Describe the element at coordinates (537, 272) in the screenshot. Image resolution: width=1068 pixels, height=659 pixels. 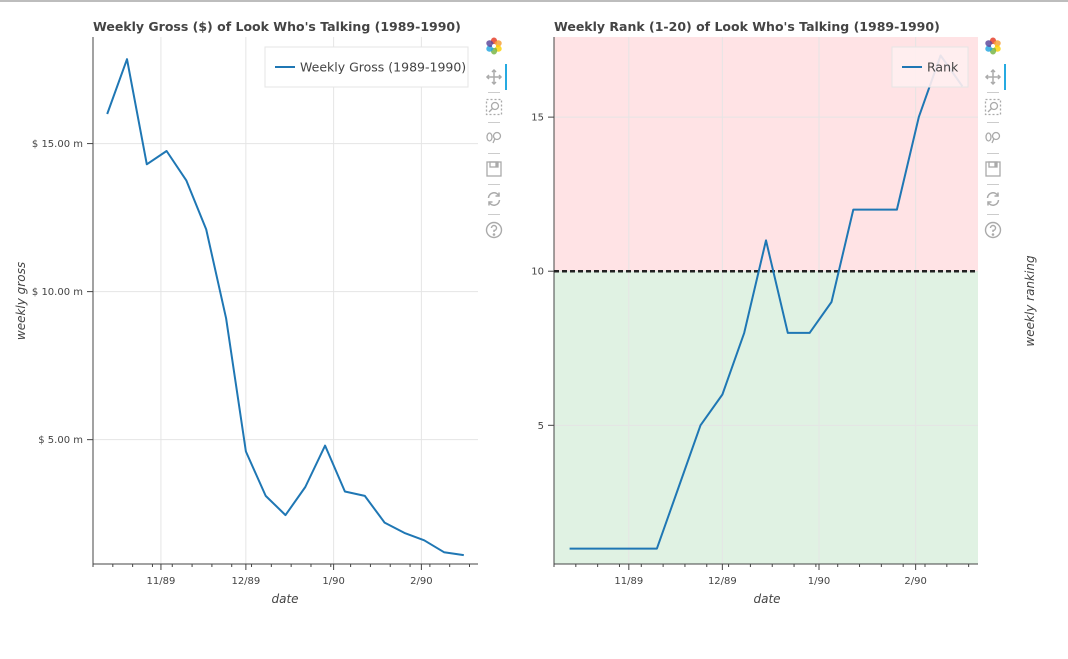
I see `y-tick-label: 10` at that location.